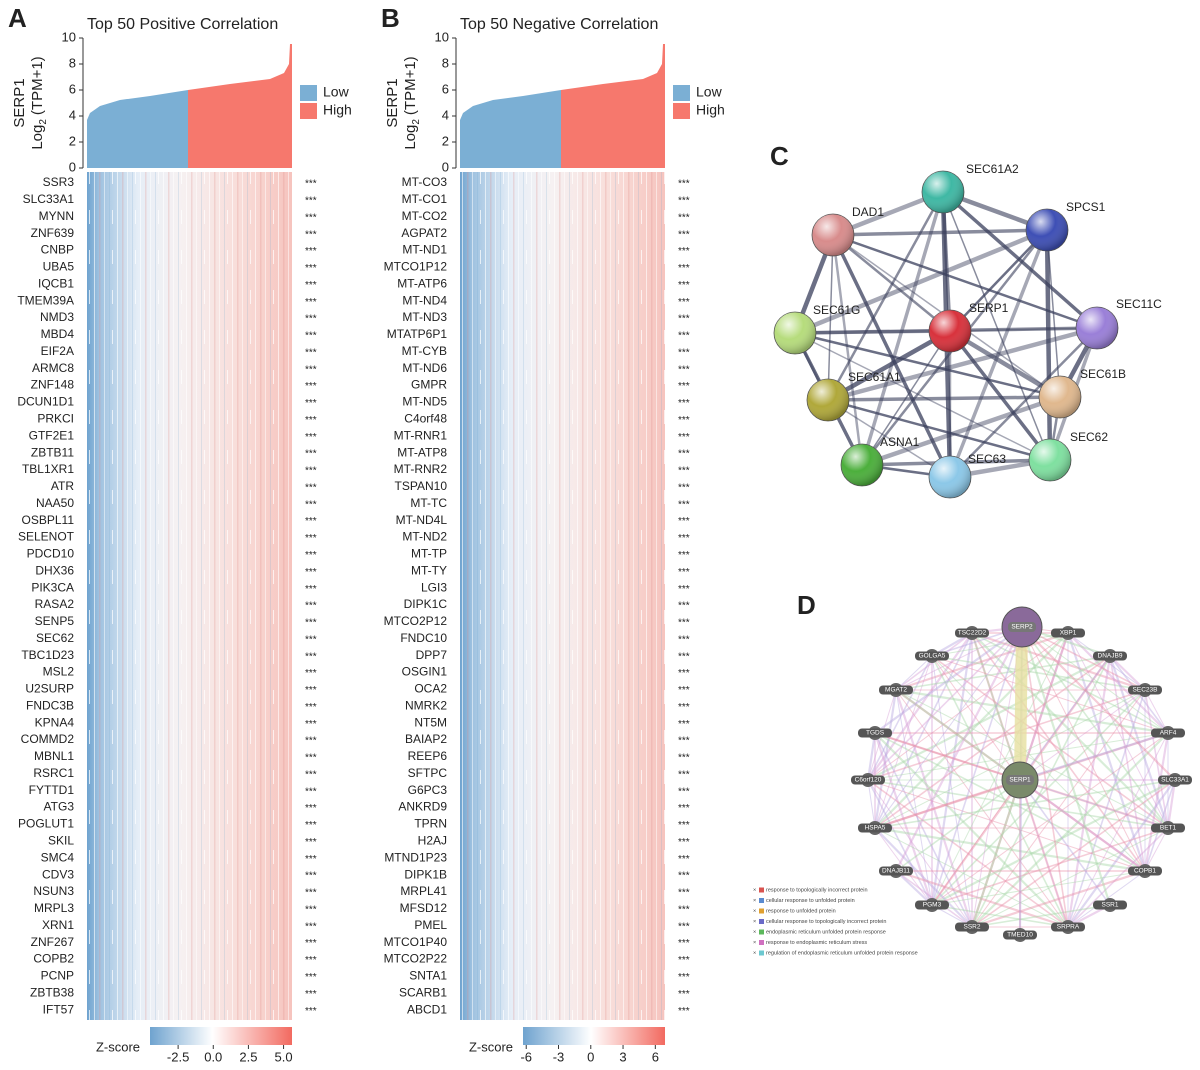 The image size is (1200, 1070). I want to click on gene-label: MTCO1P12, so click(416, 267).